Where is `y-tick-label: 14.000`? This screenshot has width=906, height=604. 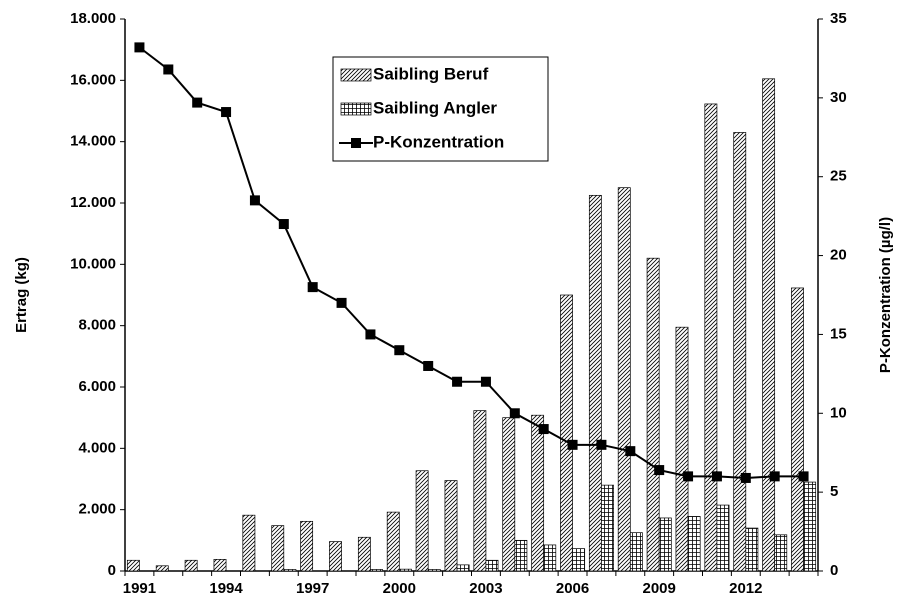
y-tick-label: 14.000 is located at coordinates (93, 141).